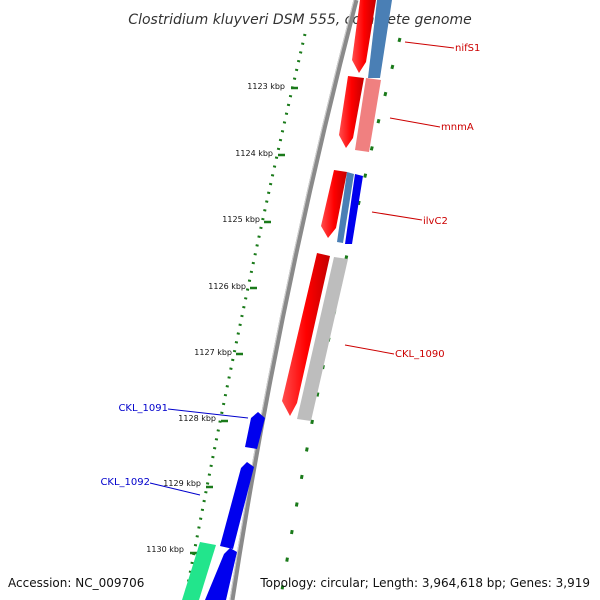 Image resolution: width=600 pixels, height=600 pixels. What do you see at coordinates (368, 115) in the screenshot?
I see `gene-mnmA-partner` at bounding box center [368, 115].